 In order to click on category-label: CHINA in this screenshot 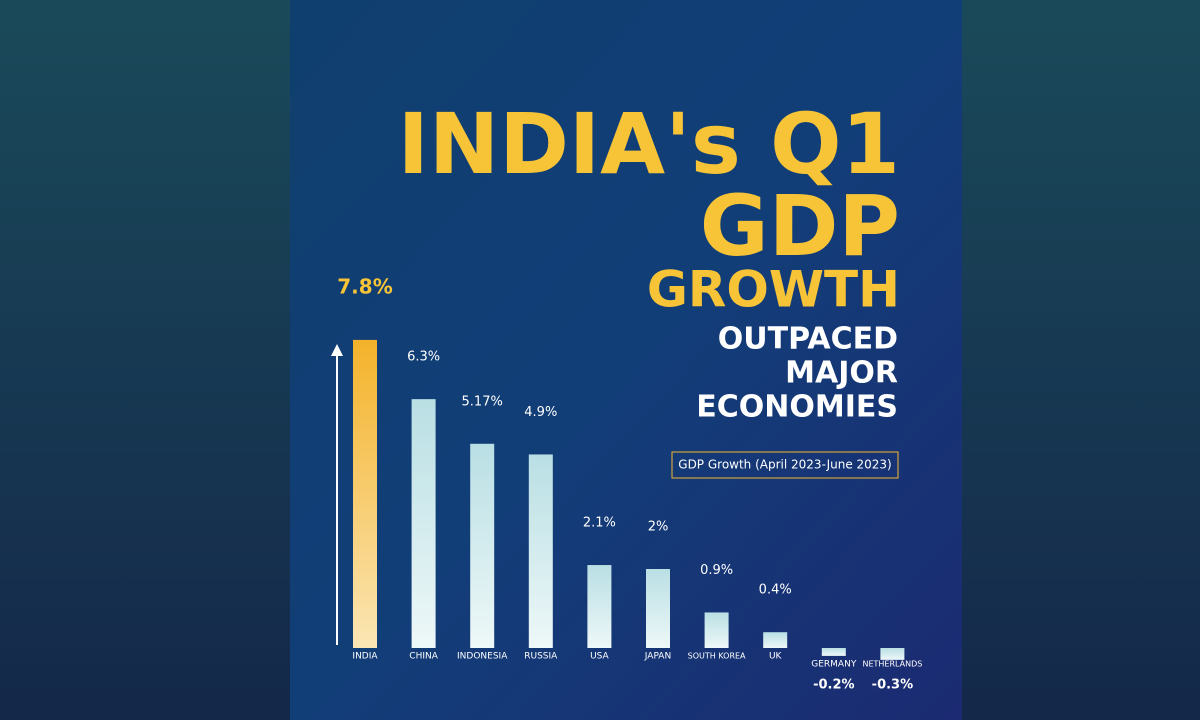, I will do `click(423, 657)`.